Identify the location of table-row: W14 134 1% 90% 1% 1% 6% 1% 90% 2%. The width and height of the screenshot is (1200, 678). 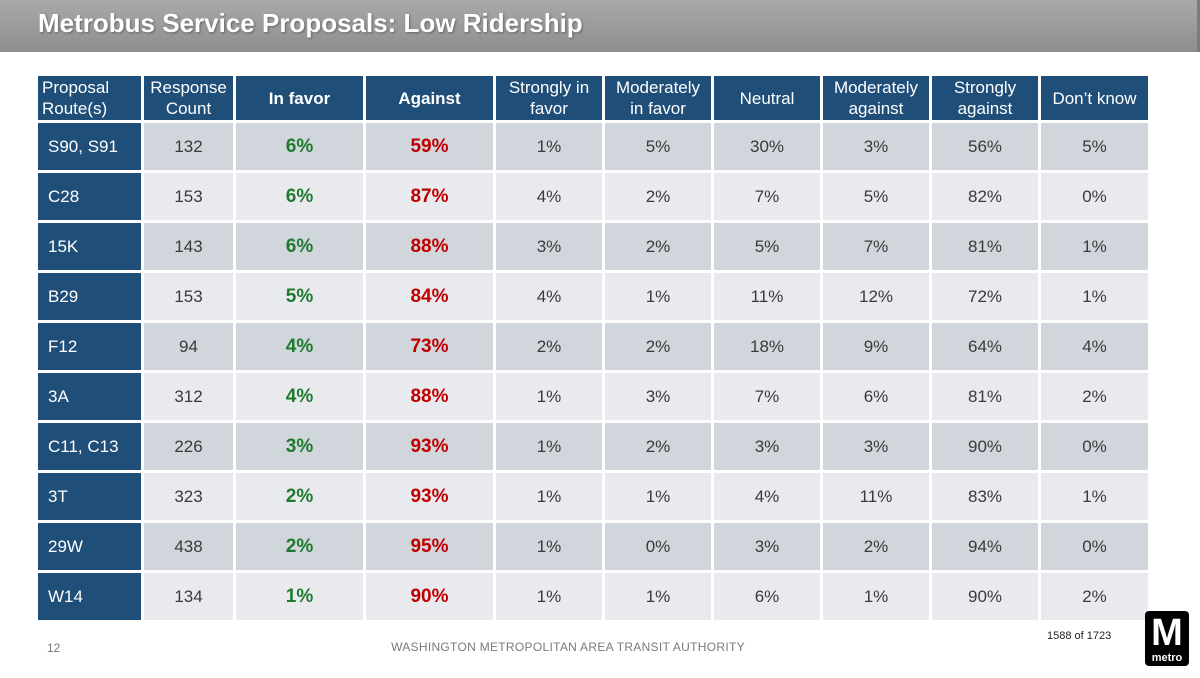
(593, 596).